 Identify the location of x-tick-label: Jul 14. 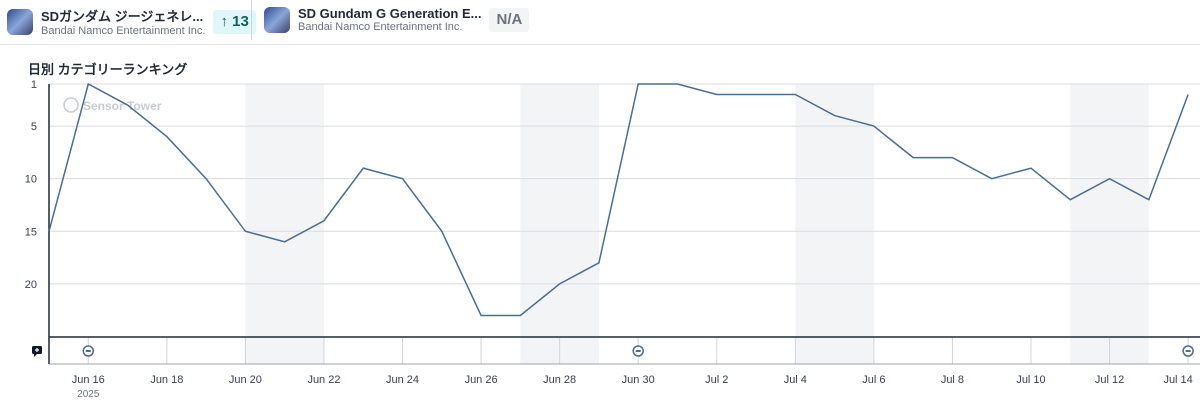
(1177, 380).